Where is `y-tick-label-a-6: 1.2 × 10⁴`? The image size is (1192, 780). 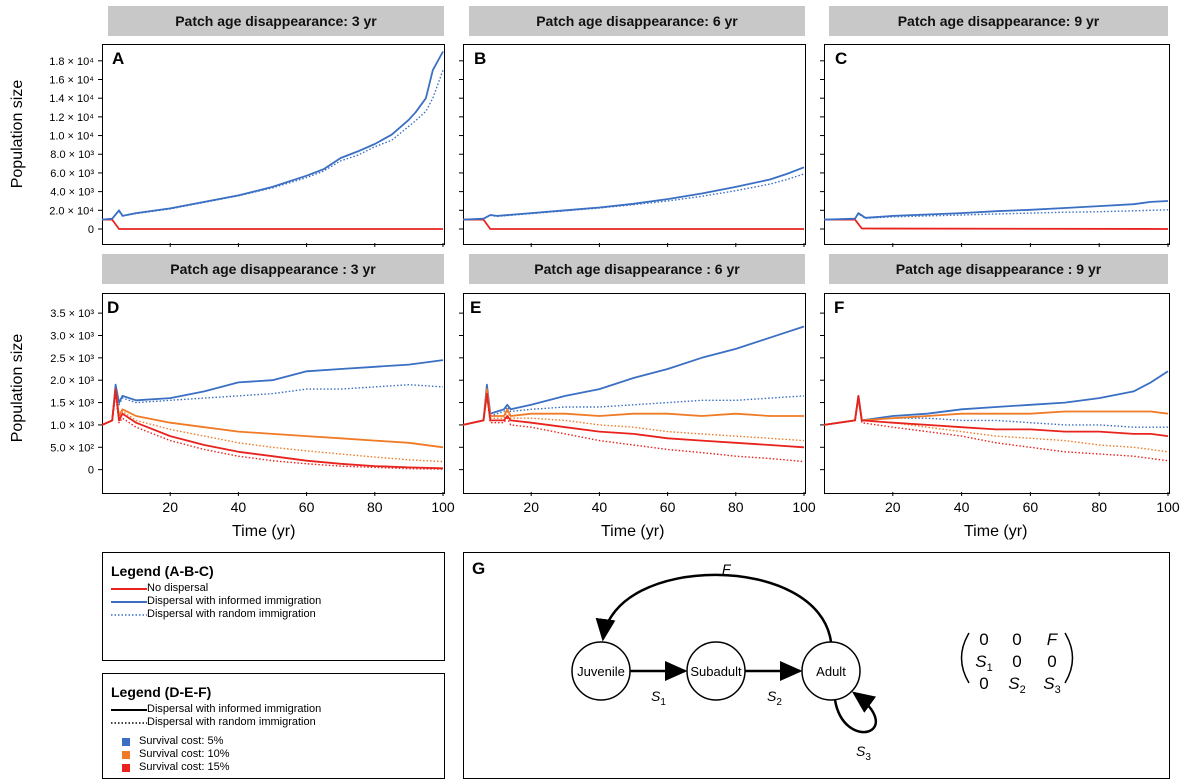 y-tick-label-a-6: 1.2 × 10⁴ is located at coordinates (71, 118).